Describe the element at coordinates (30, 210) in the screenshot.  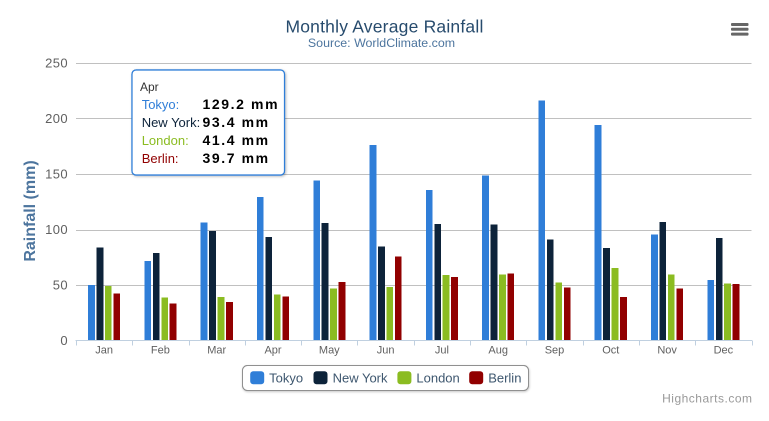
I see `svg-text: Rainfall (mm)` at that location.